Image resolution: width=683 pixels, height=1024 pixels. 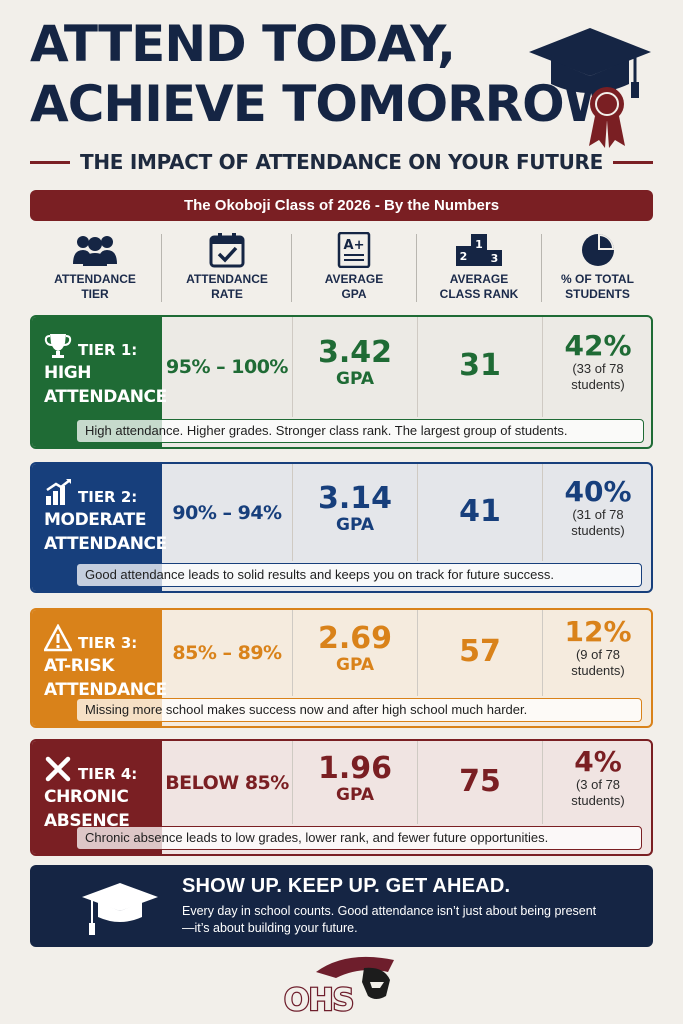 I want to click on a-plus-paper-icon: A+, so click(x=354, y=250).